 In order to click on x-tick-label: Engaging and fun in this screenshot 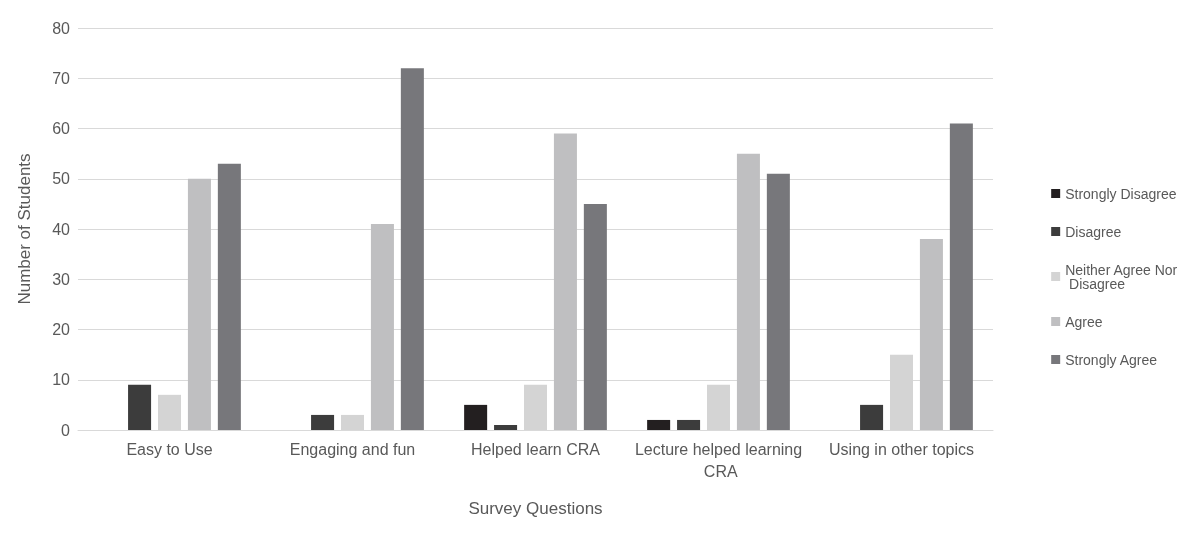, I will do `click(352, 449)`.